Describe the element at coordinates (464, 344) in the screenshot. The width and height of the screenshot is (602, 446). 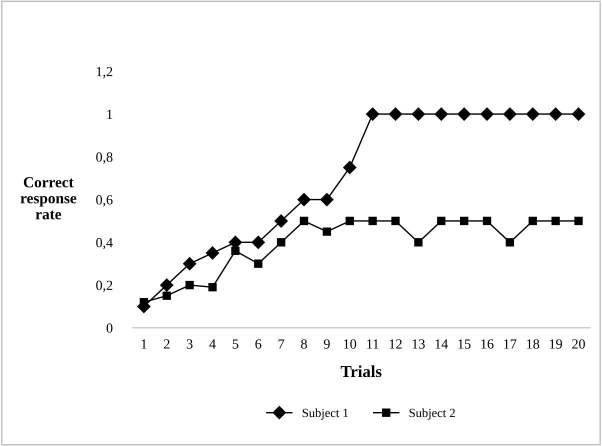
I see `x-tick-label: 15` at that location.